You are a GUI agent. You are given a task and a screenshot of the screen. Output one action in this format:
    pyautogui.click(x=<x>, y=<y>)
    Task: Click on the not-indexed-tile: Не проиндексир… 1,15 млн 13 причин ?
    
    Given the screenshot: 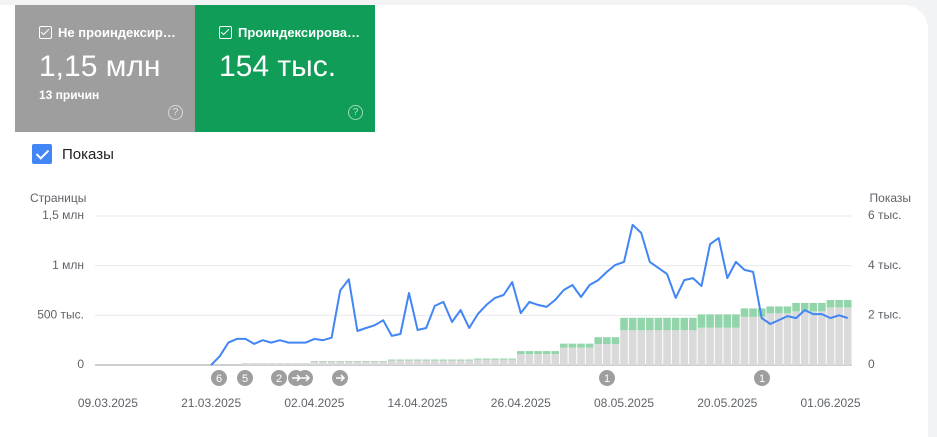 What is the action you would take?
    pyautogui.click(x=105, y=68)
    